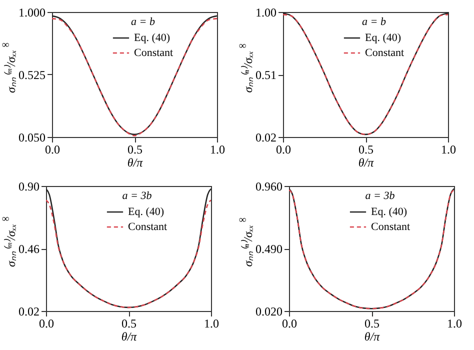  What do you see at coordinates (29, 249) in the screenshot?
I see `y-tick-label: 0.46` at bounding box center [29, 249].